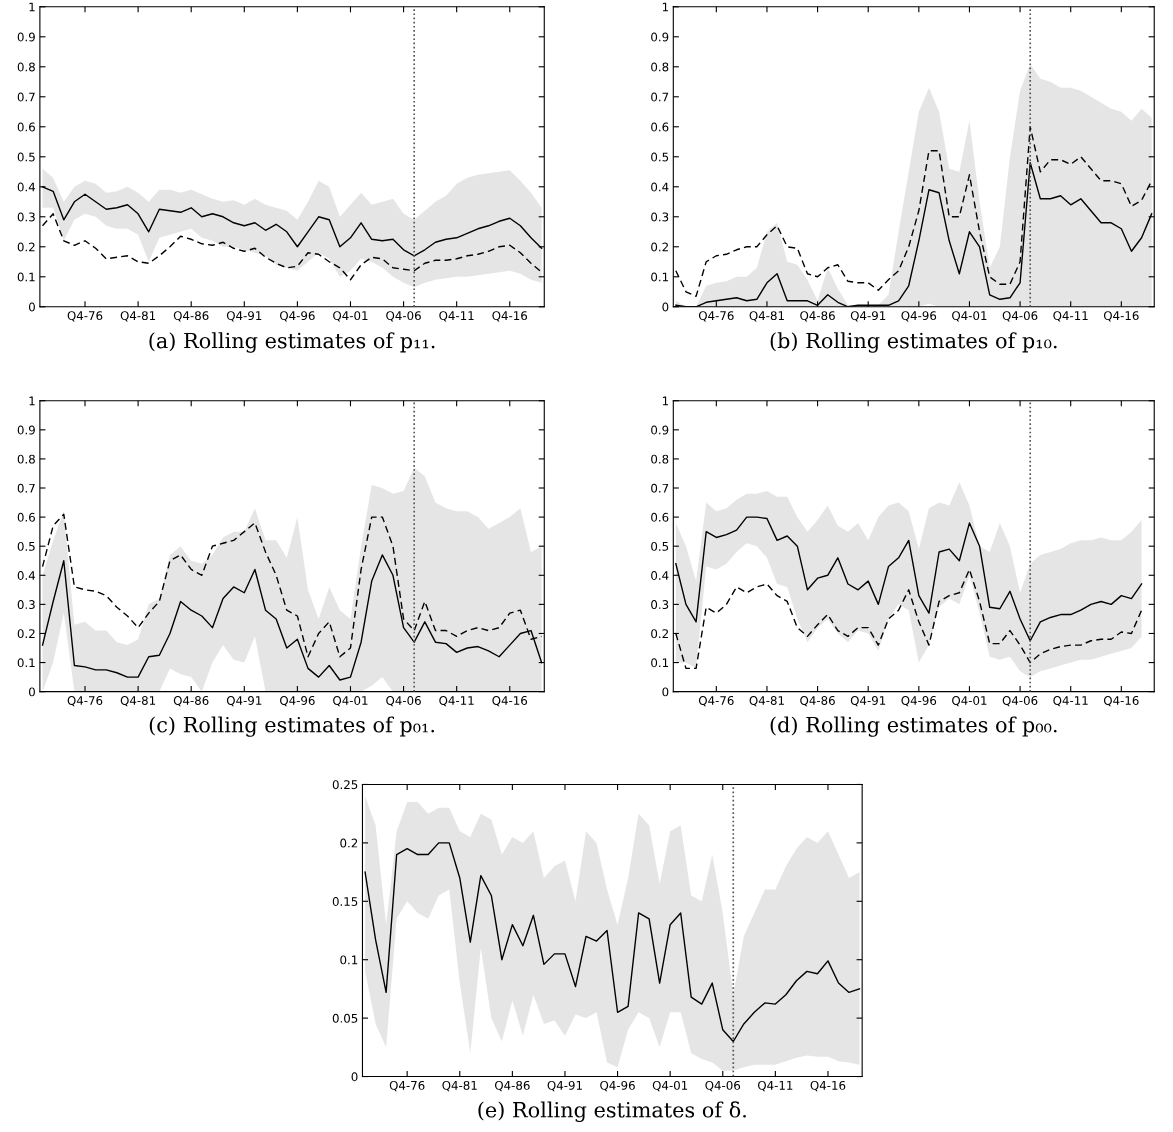 The width and height of the screenshot is (1173, 1132). I want to click on text: (d) Rolling estimates of p₀₀., so click(913, 726).